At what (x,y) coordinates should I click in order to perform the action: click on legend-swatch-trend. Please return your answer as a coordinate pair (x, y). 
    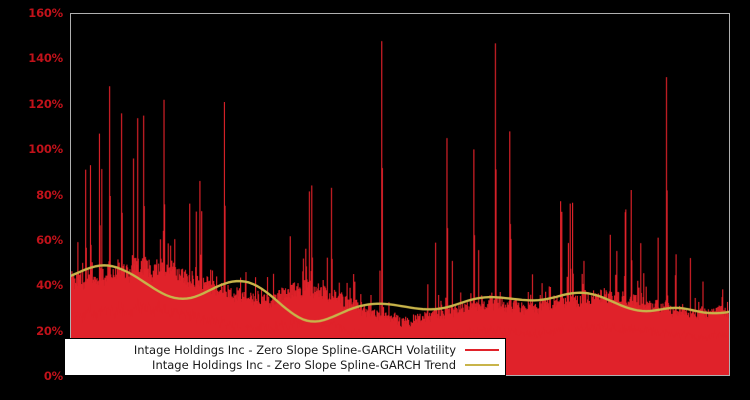
    Looking at the image, I should click on (482, 364).